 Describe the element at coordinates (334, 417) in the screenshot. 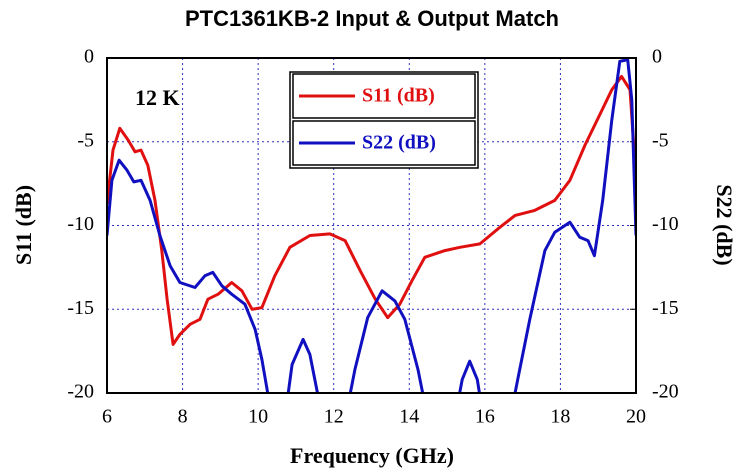

I see `x-tick-label: 12` at that location.